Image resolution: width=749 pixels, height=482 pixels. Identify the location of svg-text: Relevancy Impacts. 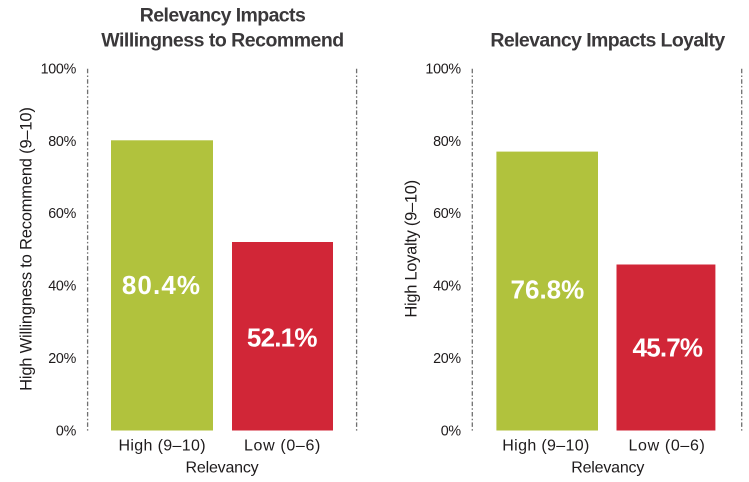
(223, 16).